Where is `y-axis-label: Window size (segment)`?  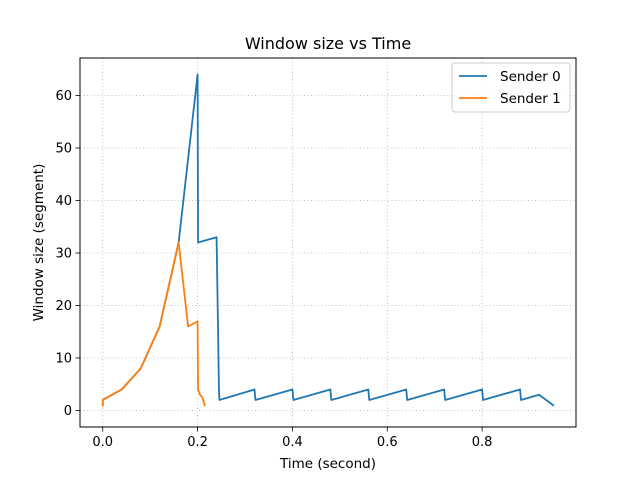 y-axis-label: Window size (segment) is located at coordinates (39, 243).